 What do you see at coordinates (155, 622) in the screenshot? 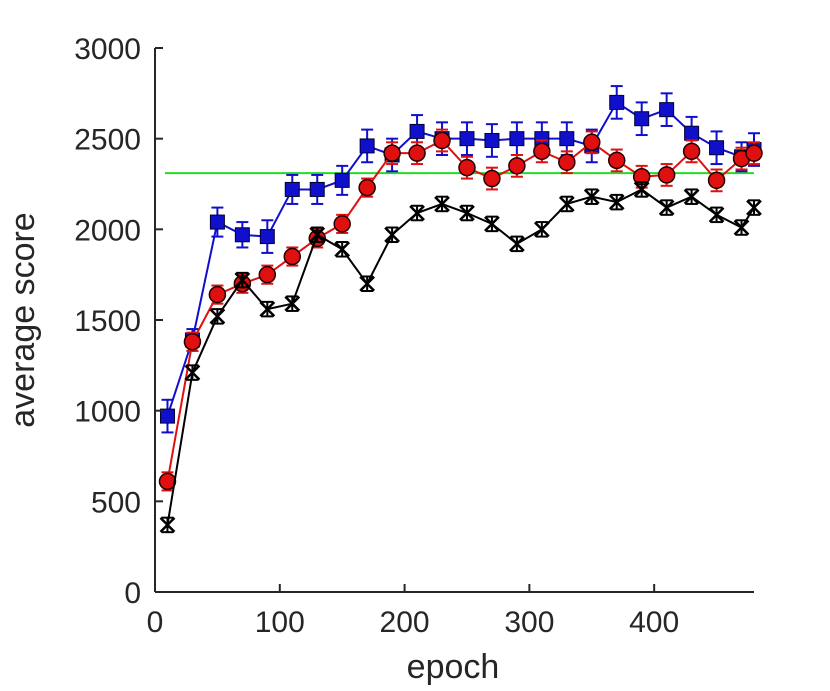
I see `x-tick-label: 0` at bounding box center [155, 622].